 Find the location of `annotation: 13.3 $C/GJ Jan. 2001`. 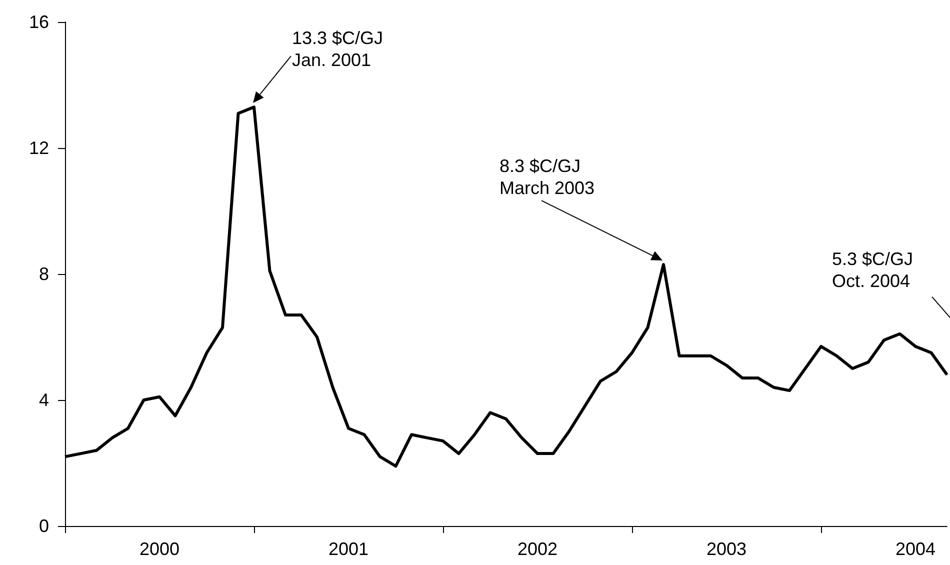

annotation: 13.3 $C/GJ Jan. 2001 is located at coordinates (338, 49).